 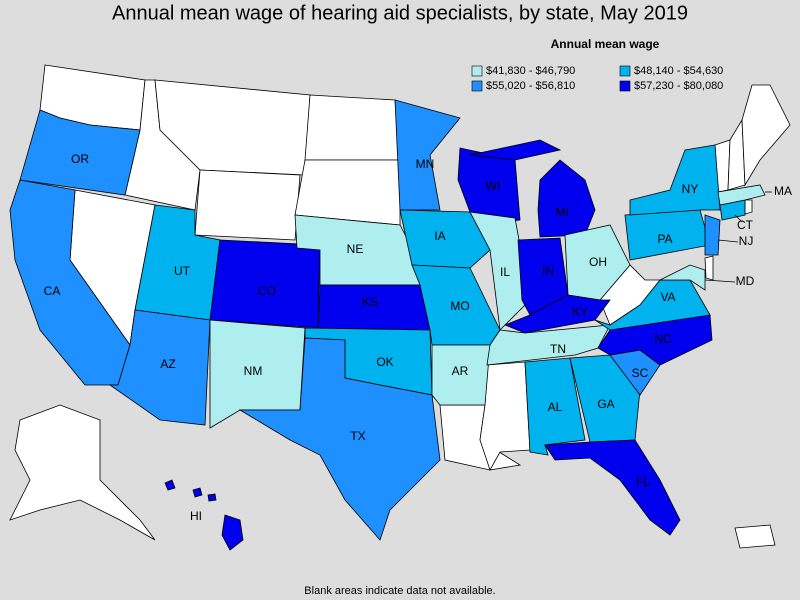 I want to click on state-label: MA, so click(x=783, y=191).